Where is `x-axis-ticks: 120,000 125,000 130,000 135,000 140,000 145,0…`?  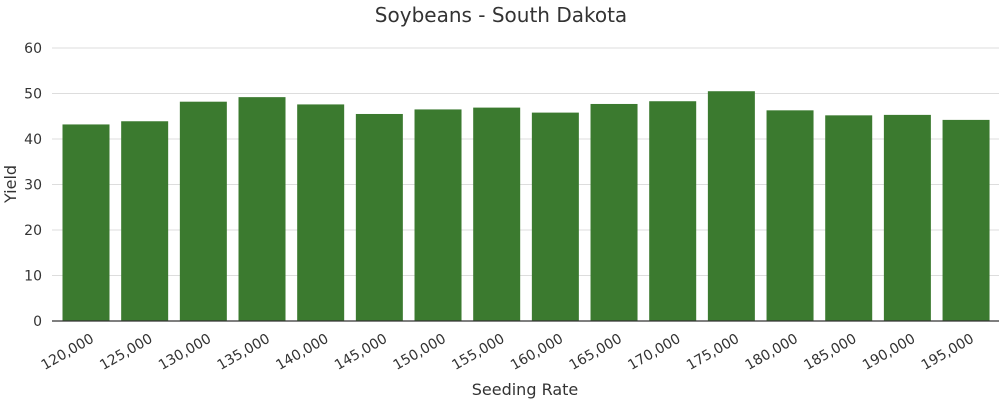 x-axis-ticks: 120,000 125,000 130,000 135,000 140,000 145,0… is located at coordinates (508, 352).